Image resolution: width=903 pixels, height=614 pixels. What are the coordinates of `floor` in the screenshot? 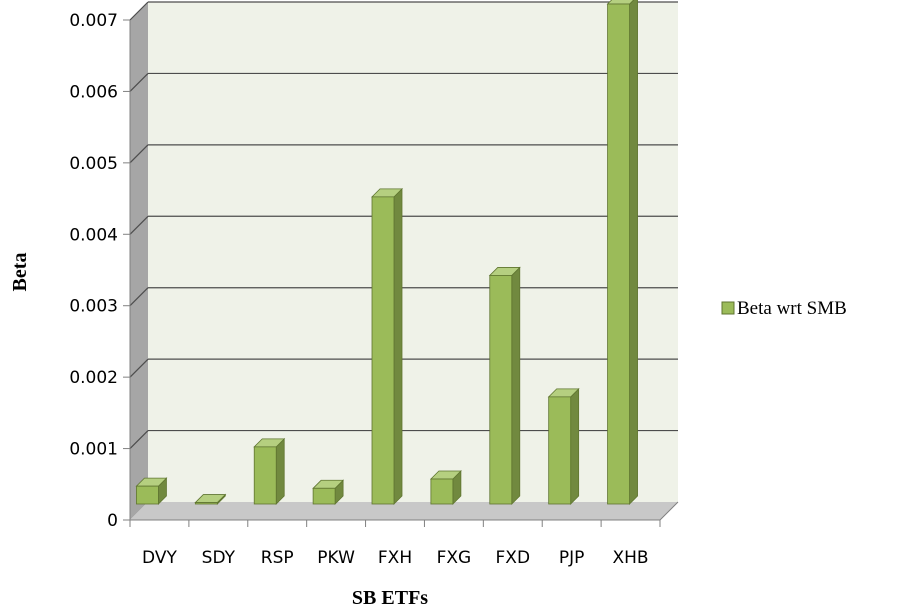 It's located at (404, 511).